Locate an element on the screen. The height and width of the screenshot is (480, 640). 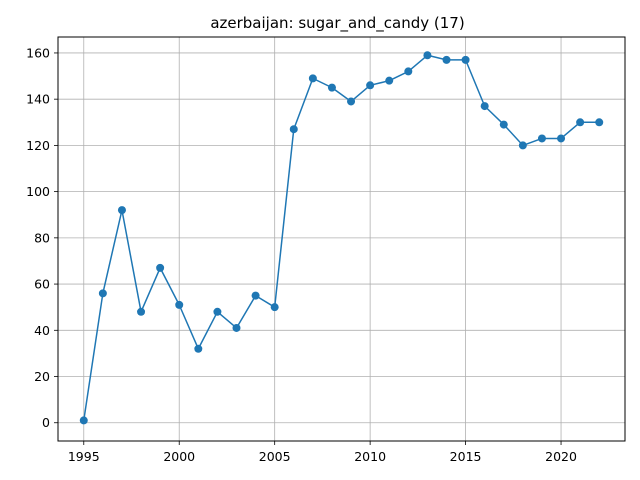
y-axis: 0 20 40 60 80 100 120 140 160 is located at coordinates (42, 237).